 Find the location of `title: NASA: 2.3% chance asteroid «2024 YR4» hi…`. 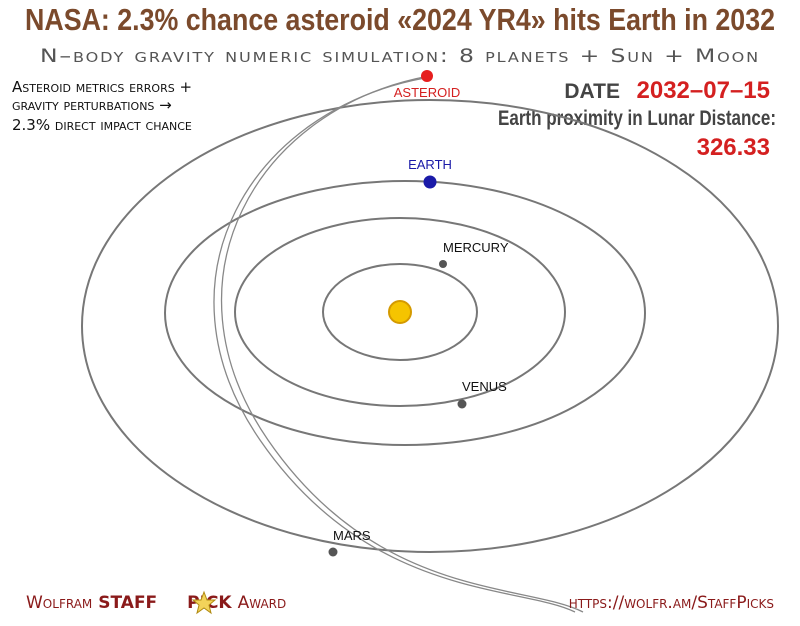

title: NASA: 2.3% chance asteroid «2024 YR4» hi… is located at coordinates (400, 19).